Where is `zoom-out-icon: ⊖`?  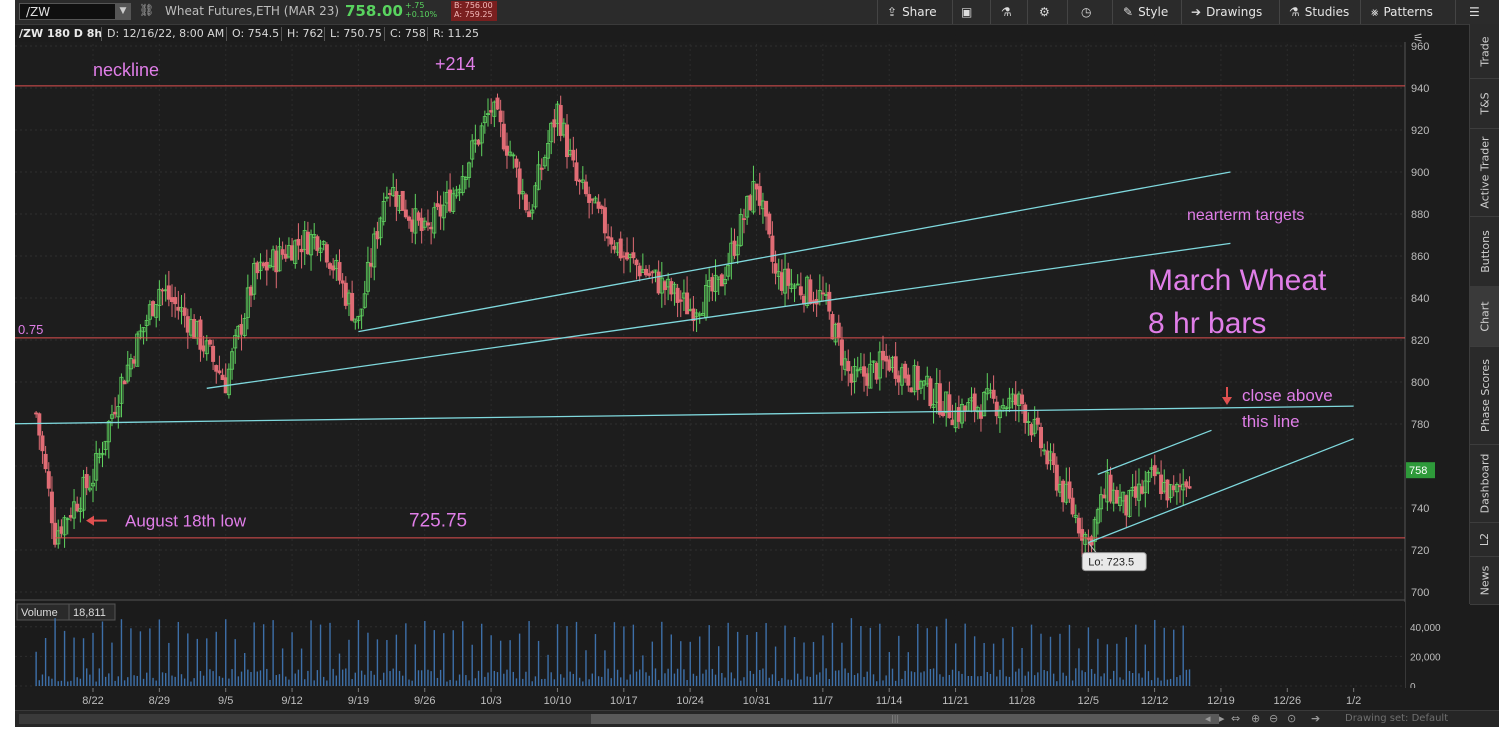
zoom-out-icon: ⊖ is located at coordinates (1274, 718).